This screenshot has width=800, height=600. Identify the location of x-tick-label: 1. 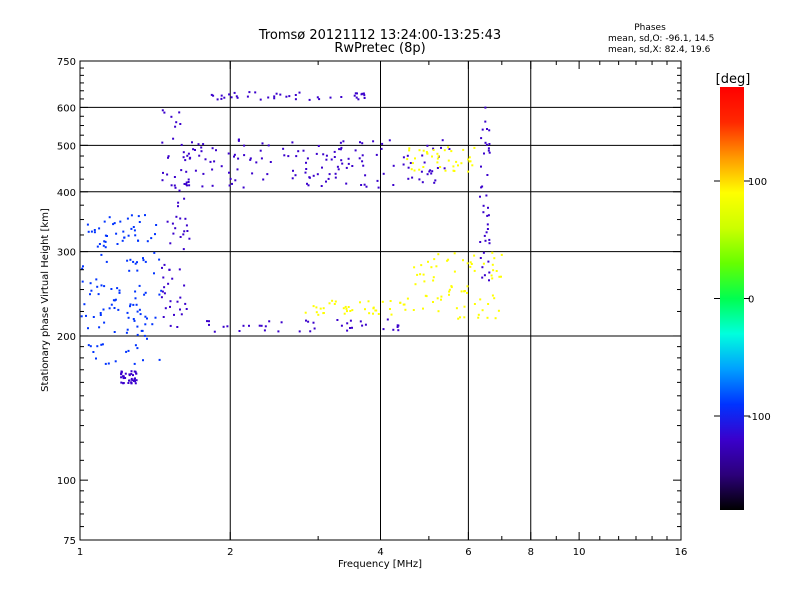
(80, 552).